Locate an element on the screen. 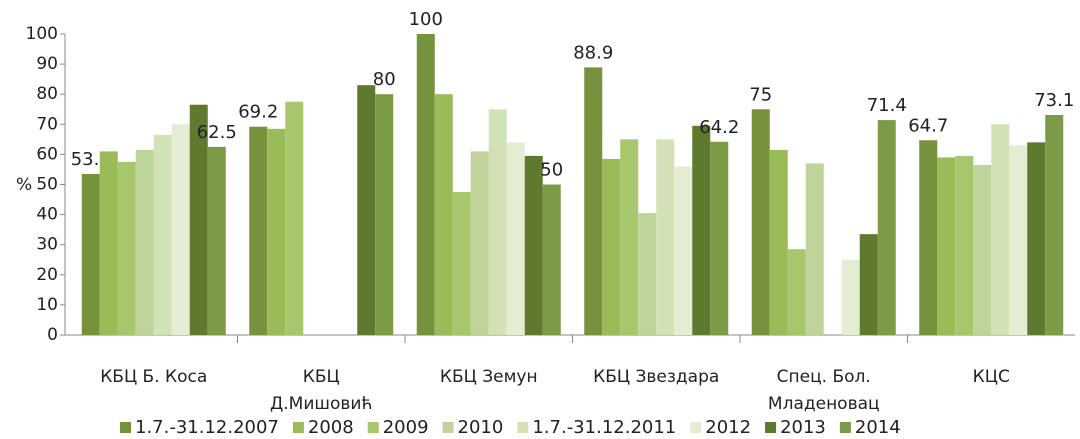  y-tick-label: 10 is located at coordinates (47, 305).